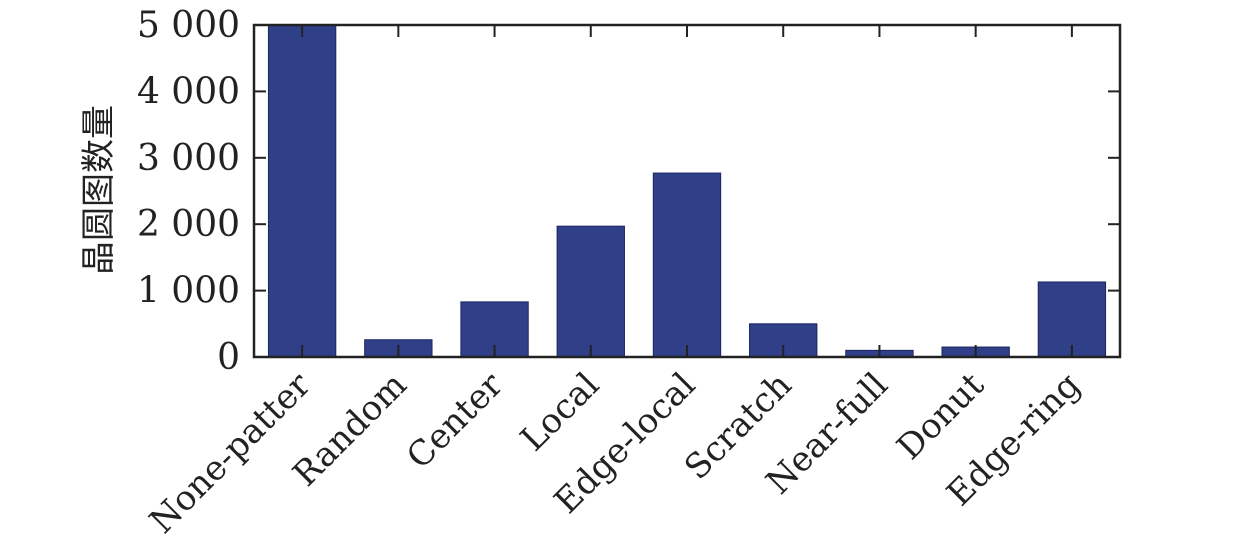  I want to click on bar-edge-ring, so click(1072, 319).